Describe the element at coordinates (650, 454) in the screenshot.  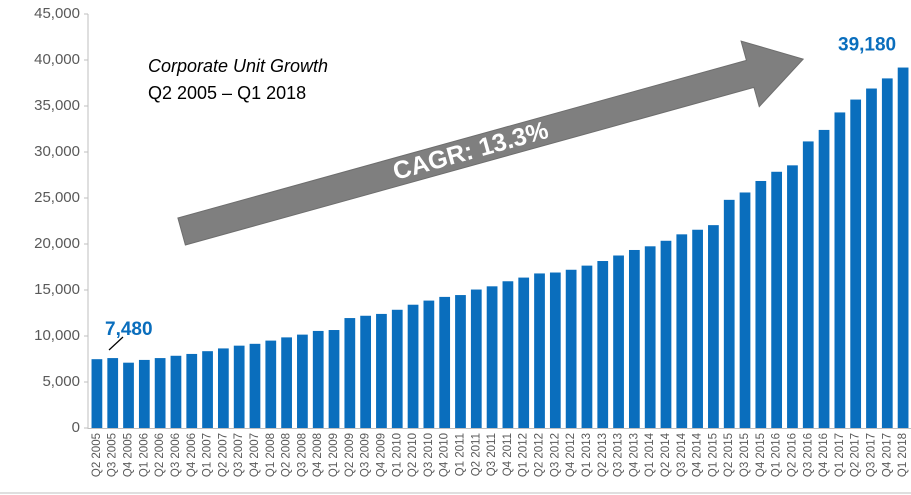
I see `x-tick-label: Q1 2014` at that location.